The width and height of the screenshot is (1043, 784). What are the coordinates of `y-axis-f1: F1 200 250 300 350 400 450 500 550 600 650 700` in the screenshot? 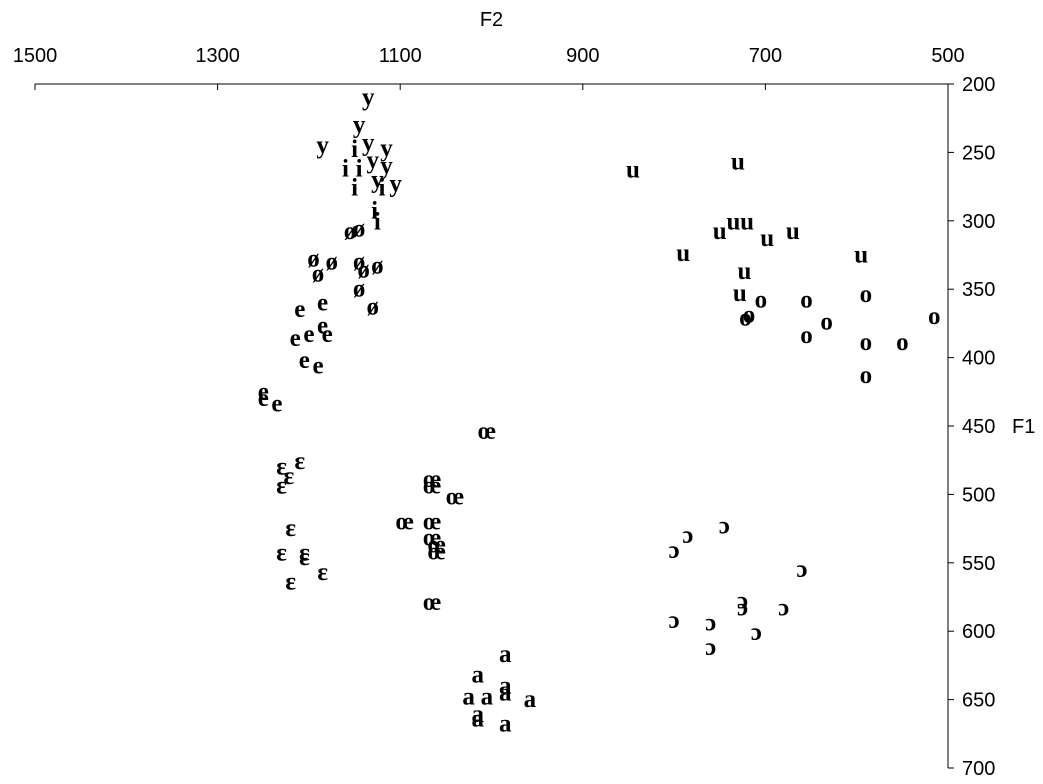 It's located at (991, 427).